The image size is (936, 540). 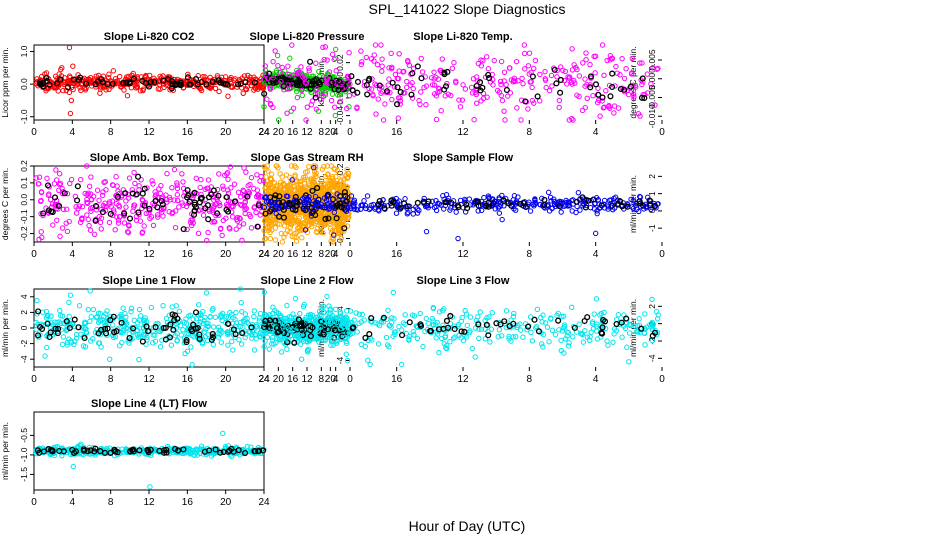 What do you see at coordinates (24, 454) in the screenshot?
I see `y-tick-label: -1.0` at bounding box center [24, 454].